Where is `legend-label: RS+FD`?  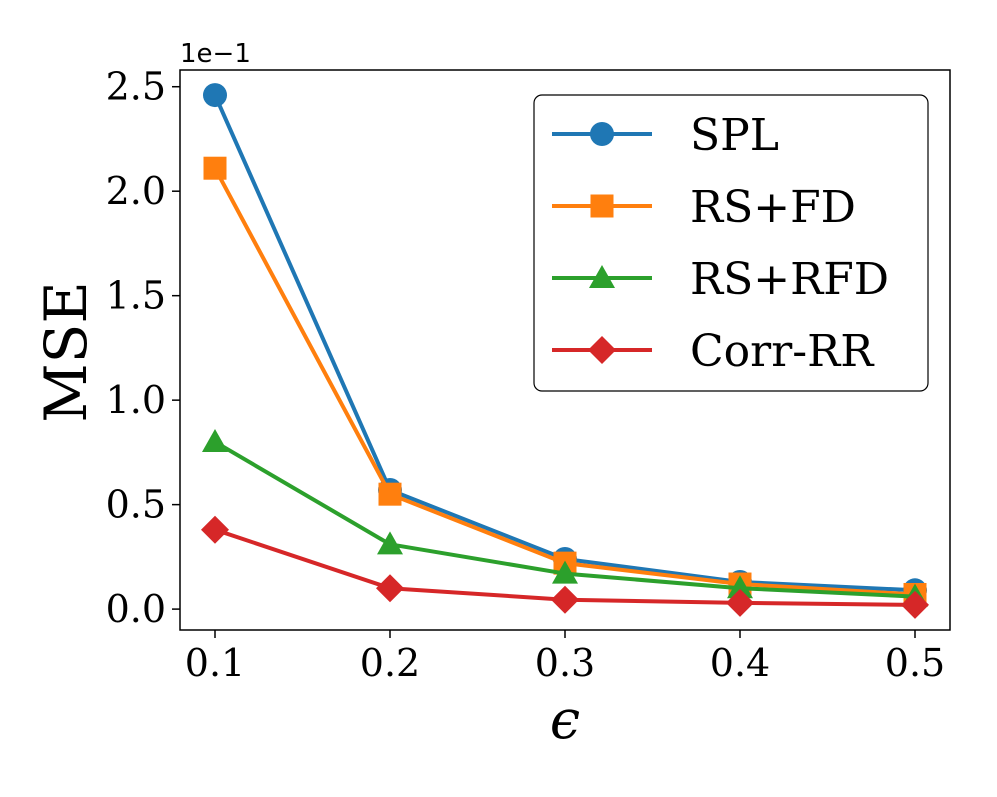
legend-label: RS+FD is located at coordinates (773, 207).